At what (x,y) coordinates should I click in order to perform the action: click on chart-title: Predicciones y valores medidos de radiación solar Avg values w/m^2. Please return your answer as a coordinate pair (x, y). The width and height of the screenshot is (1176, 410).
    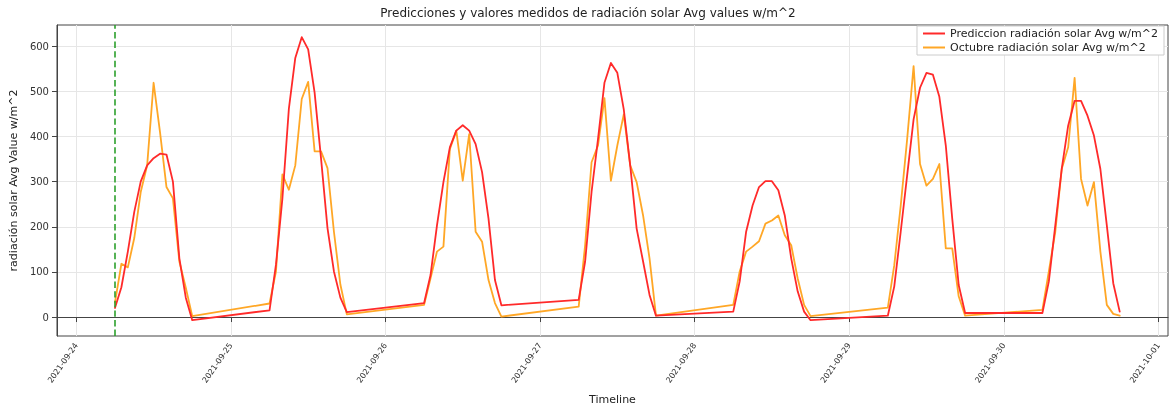
    Looking at the image, I should click on (588, 13).